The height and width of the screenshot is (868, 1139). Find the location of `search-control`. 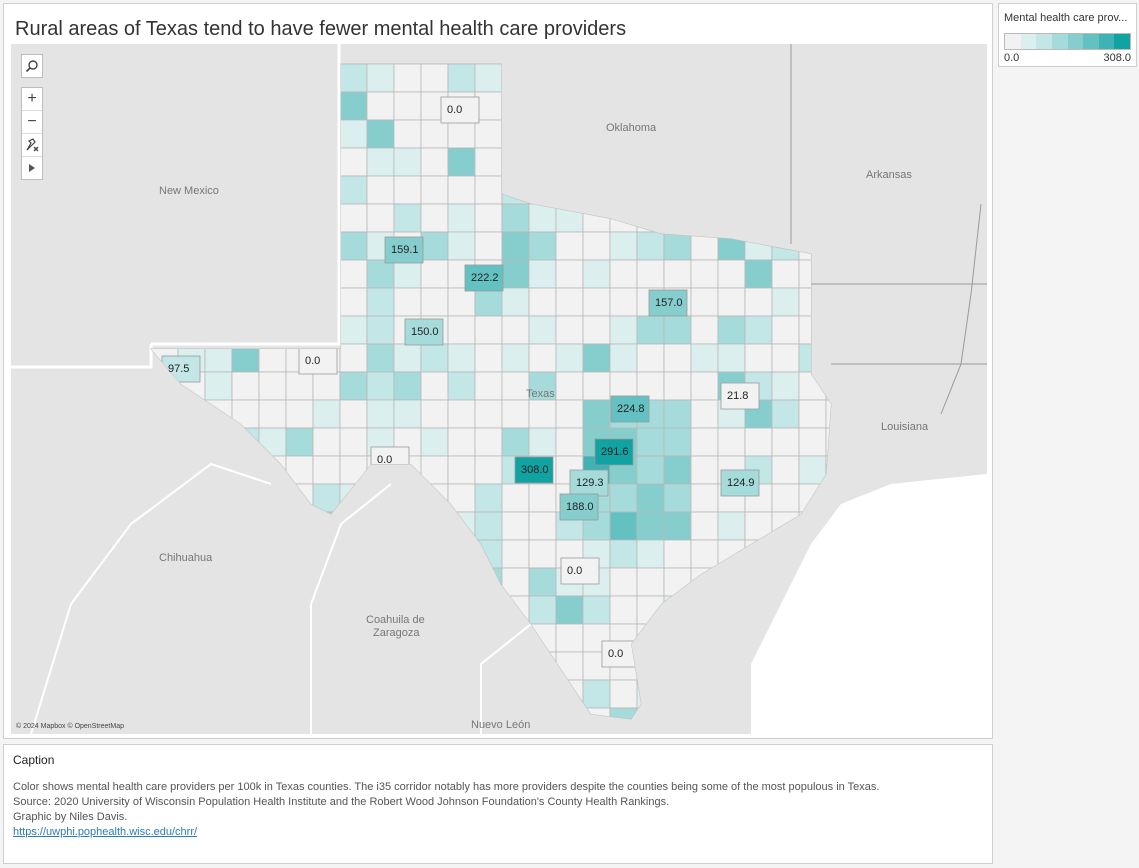

search-control is located at coordinates (32, 66).